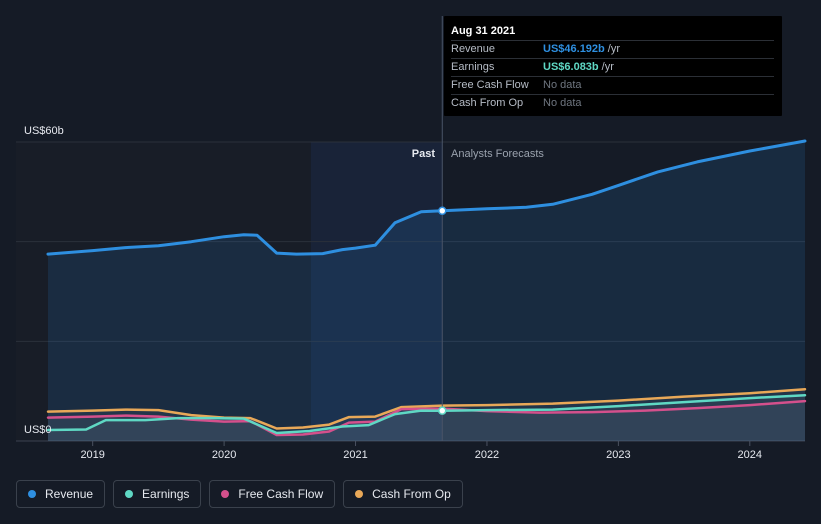 The width and height of the screenshot is (821, 524). Describe the element at coordinates (612, 103) in the screenshot. I see `tooltip-row: Cash From Op No data` at that location.